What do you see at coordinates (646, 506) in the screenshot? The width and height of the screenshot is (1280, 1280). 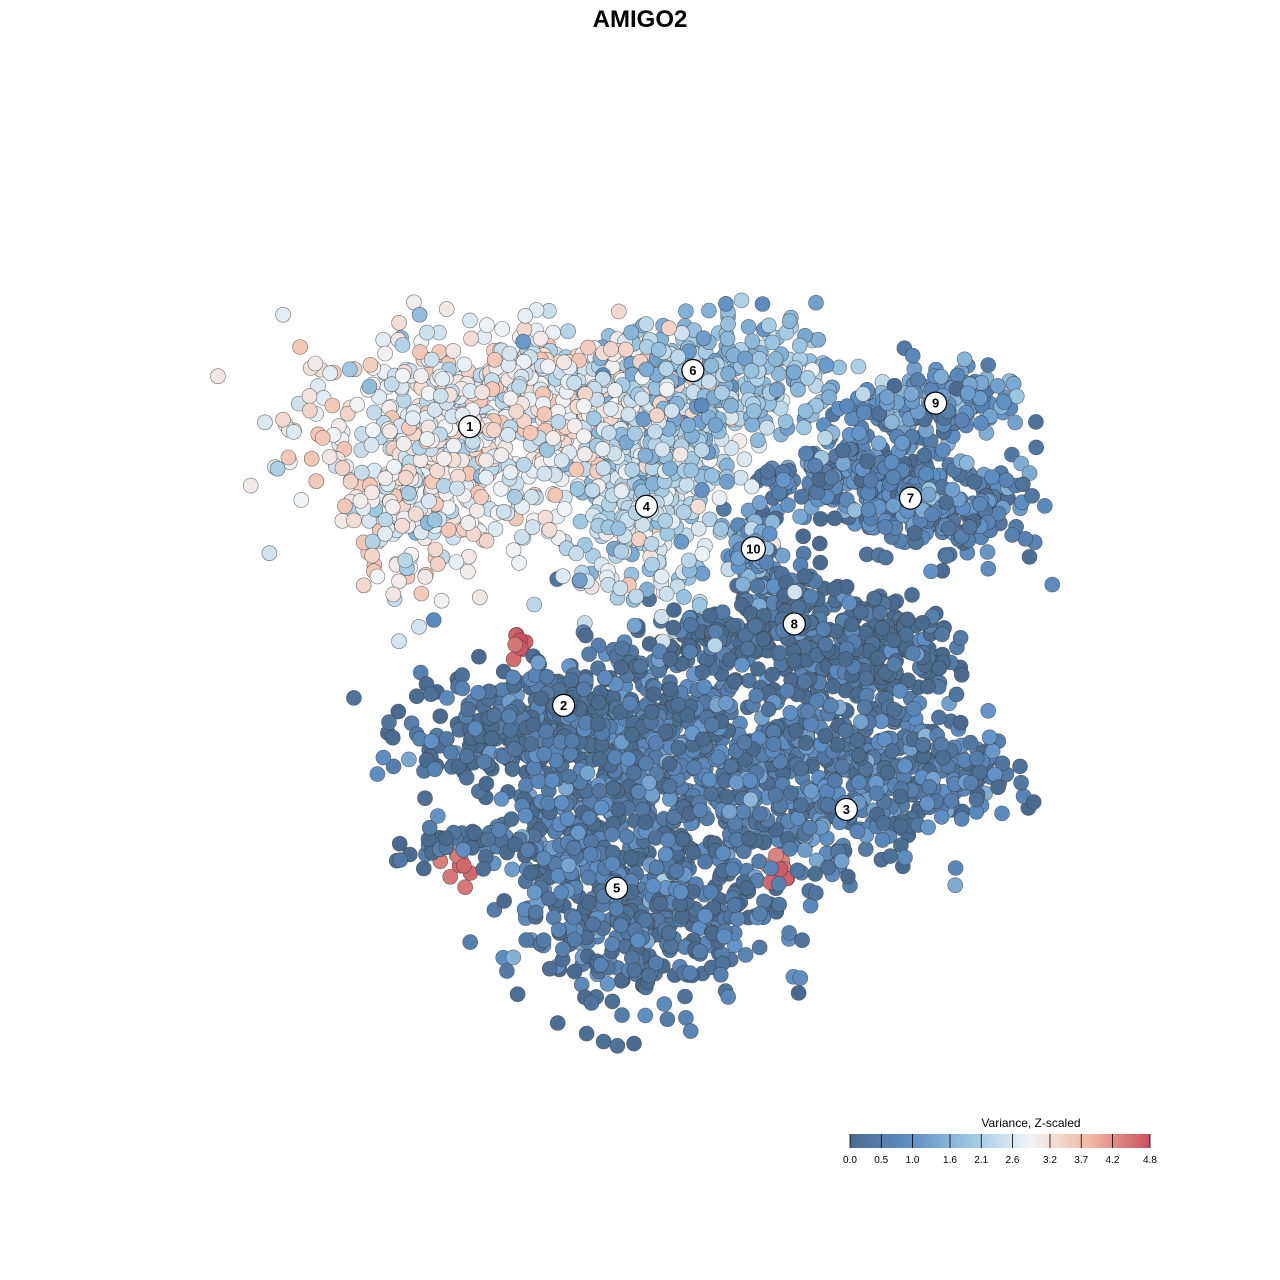 I see `cluster-label-4: 4` at bounding box center [646, 506].